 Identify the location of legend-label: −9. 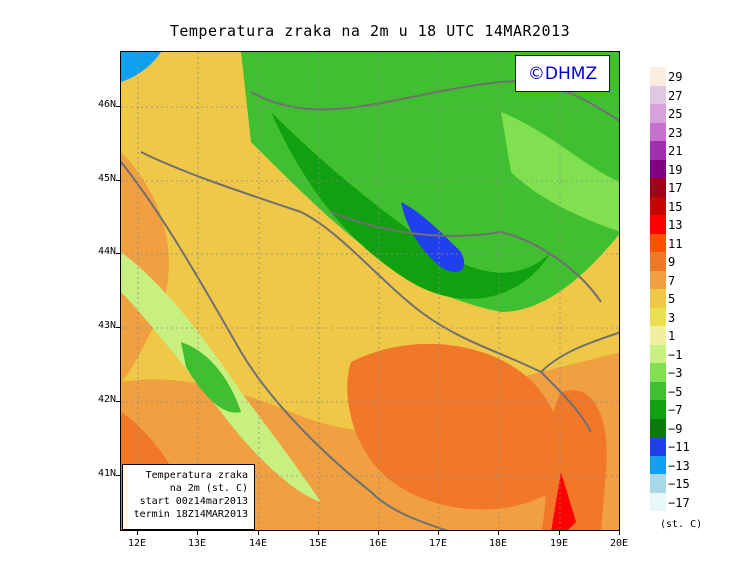
(675, 428).